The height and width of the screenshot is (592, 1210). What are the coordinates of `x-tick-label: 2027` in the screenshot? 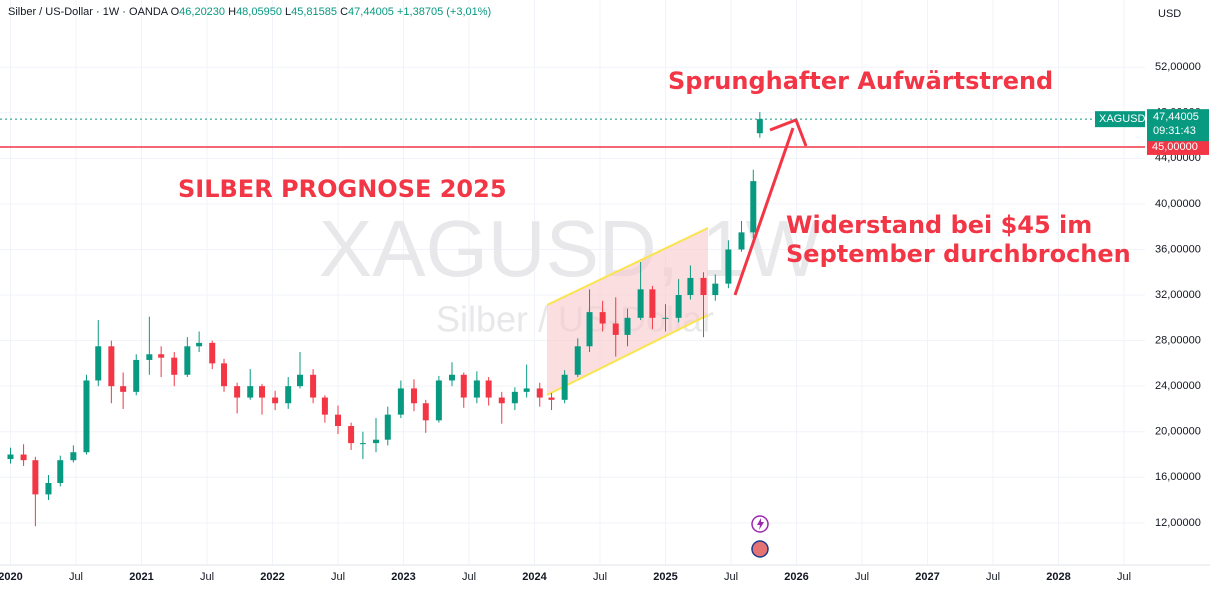 It's located at (927, 577).